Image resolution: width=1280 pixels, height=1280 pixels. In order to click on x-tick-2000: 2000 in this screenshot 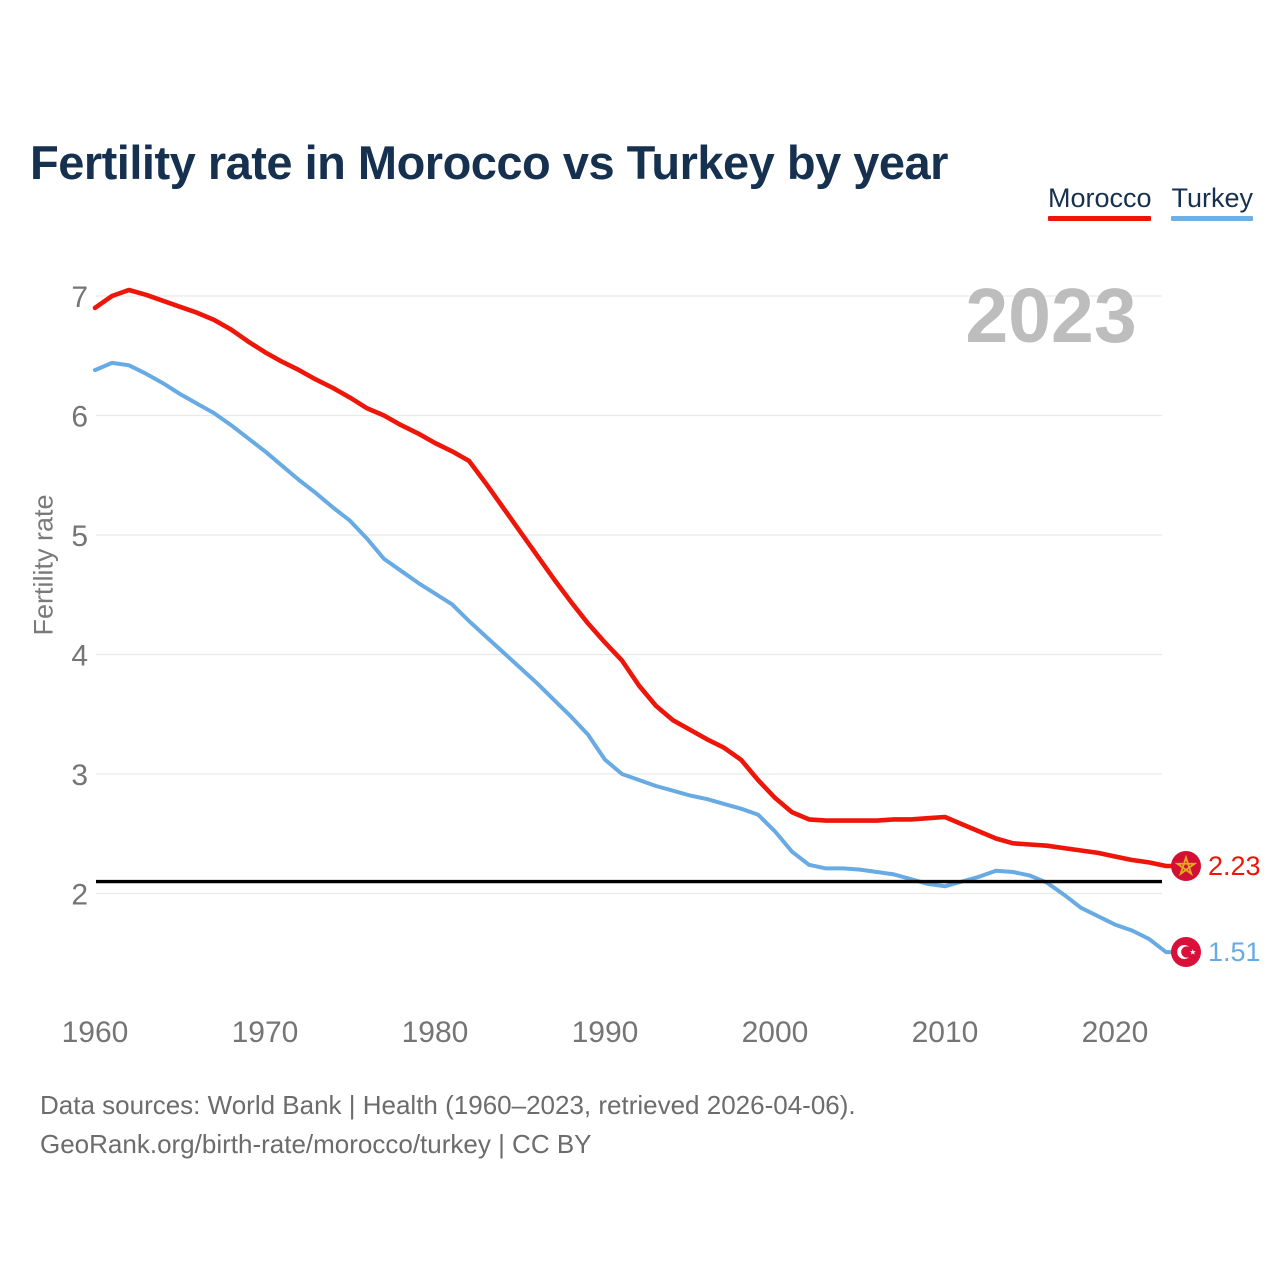, I will do `click(775, 1032)`.